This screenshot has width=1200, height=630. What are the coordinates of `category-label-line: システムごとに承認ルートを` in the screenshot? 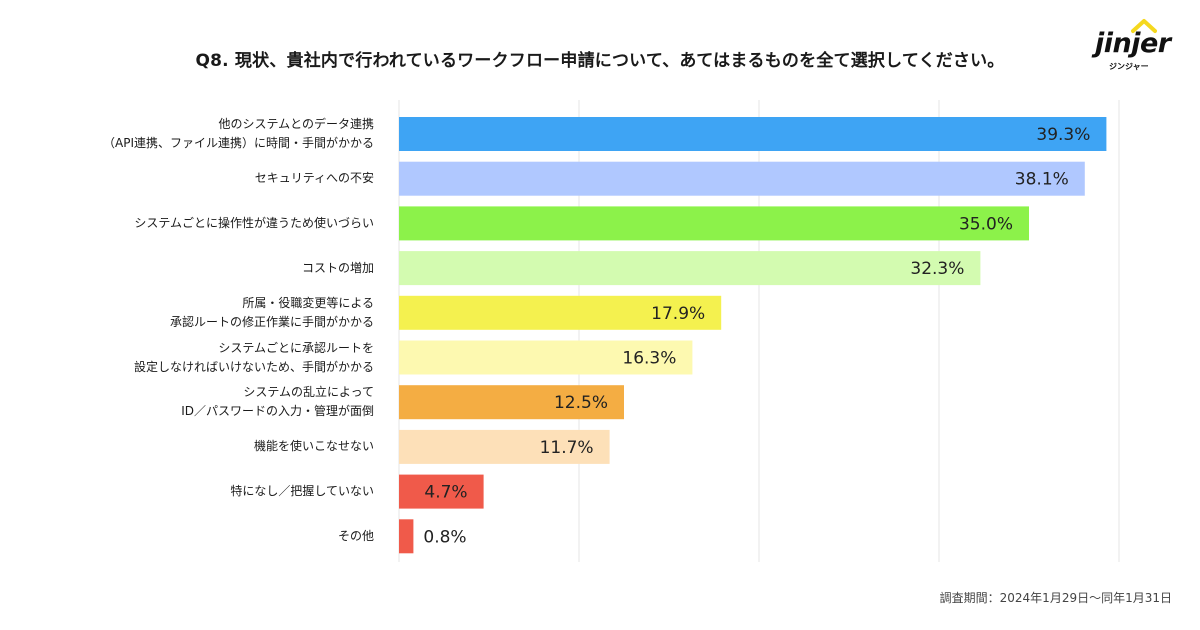 It's located at (296, 347).